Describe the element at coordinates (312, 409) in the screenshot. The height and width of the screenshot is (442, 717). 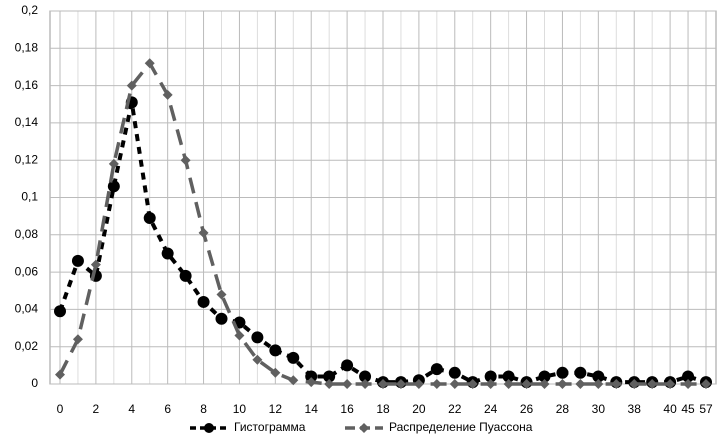
I see `x-tick-label: 14` at that location.